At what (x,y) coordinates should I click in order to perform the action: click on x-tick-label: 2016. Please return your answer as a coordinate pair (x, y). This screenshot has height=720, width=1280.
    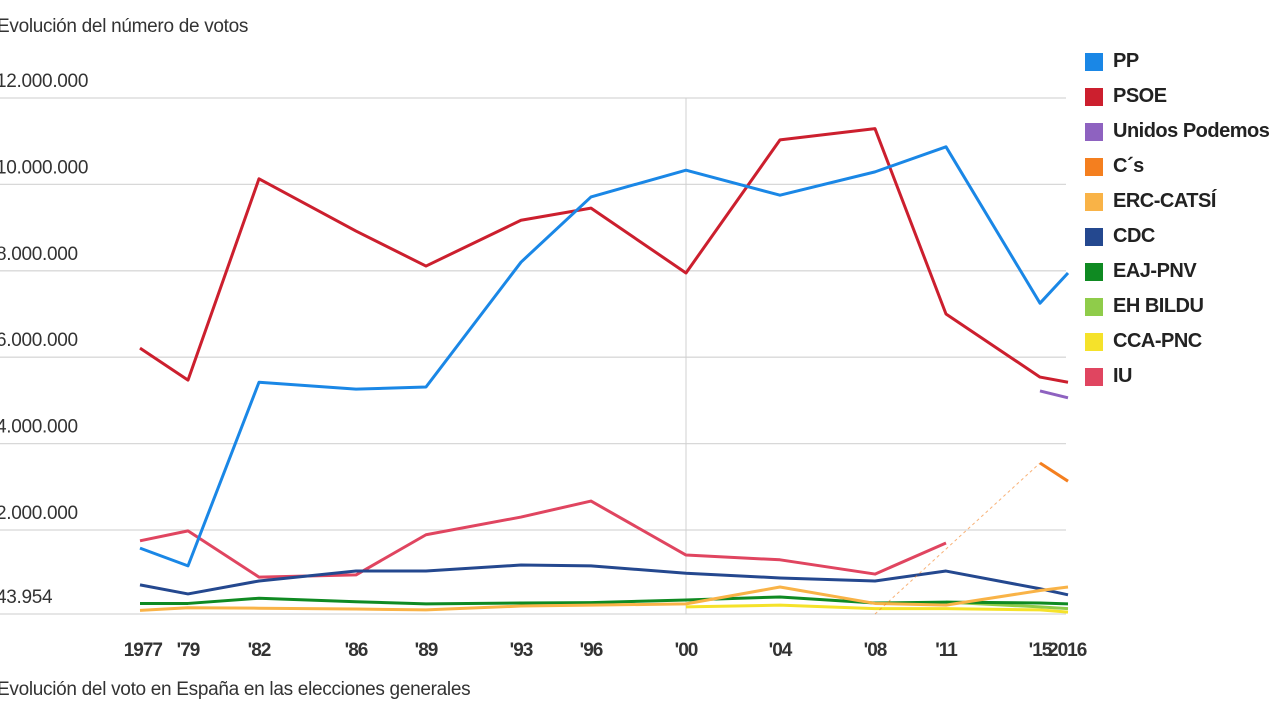
    Looking at the image, I should click on (1067, 650).